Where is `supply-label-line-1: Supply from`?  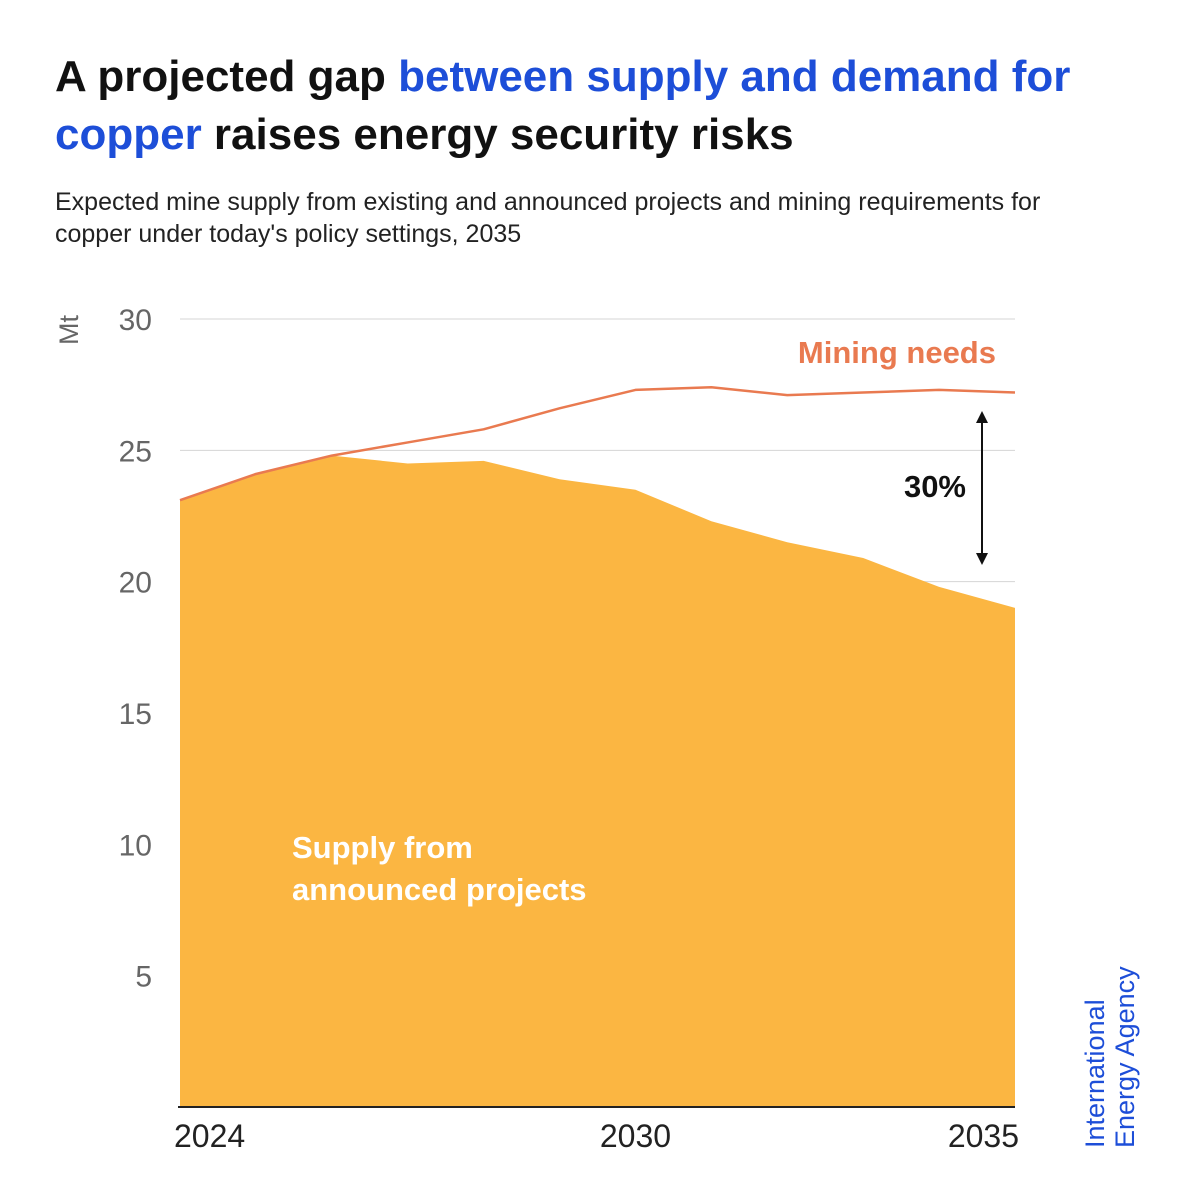
supply-label-line-1: Supply from is located at coordinates (382, 847).